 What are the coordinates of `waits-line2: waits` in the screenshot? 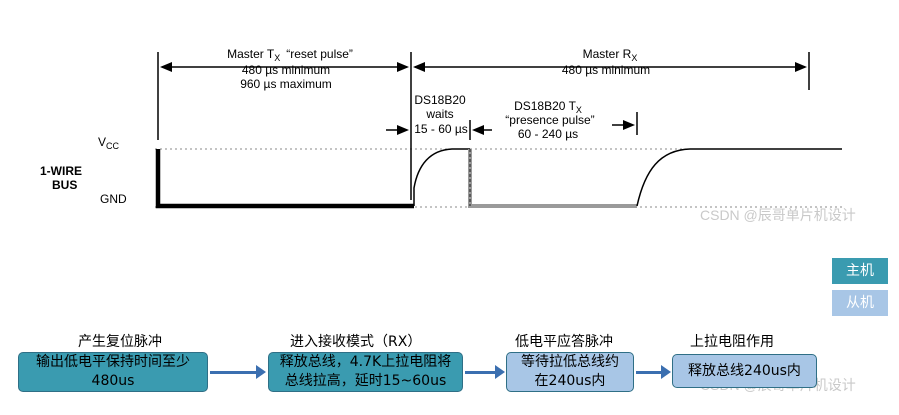 It's located at (439, 114).